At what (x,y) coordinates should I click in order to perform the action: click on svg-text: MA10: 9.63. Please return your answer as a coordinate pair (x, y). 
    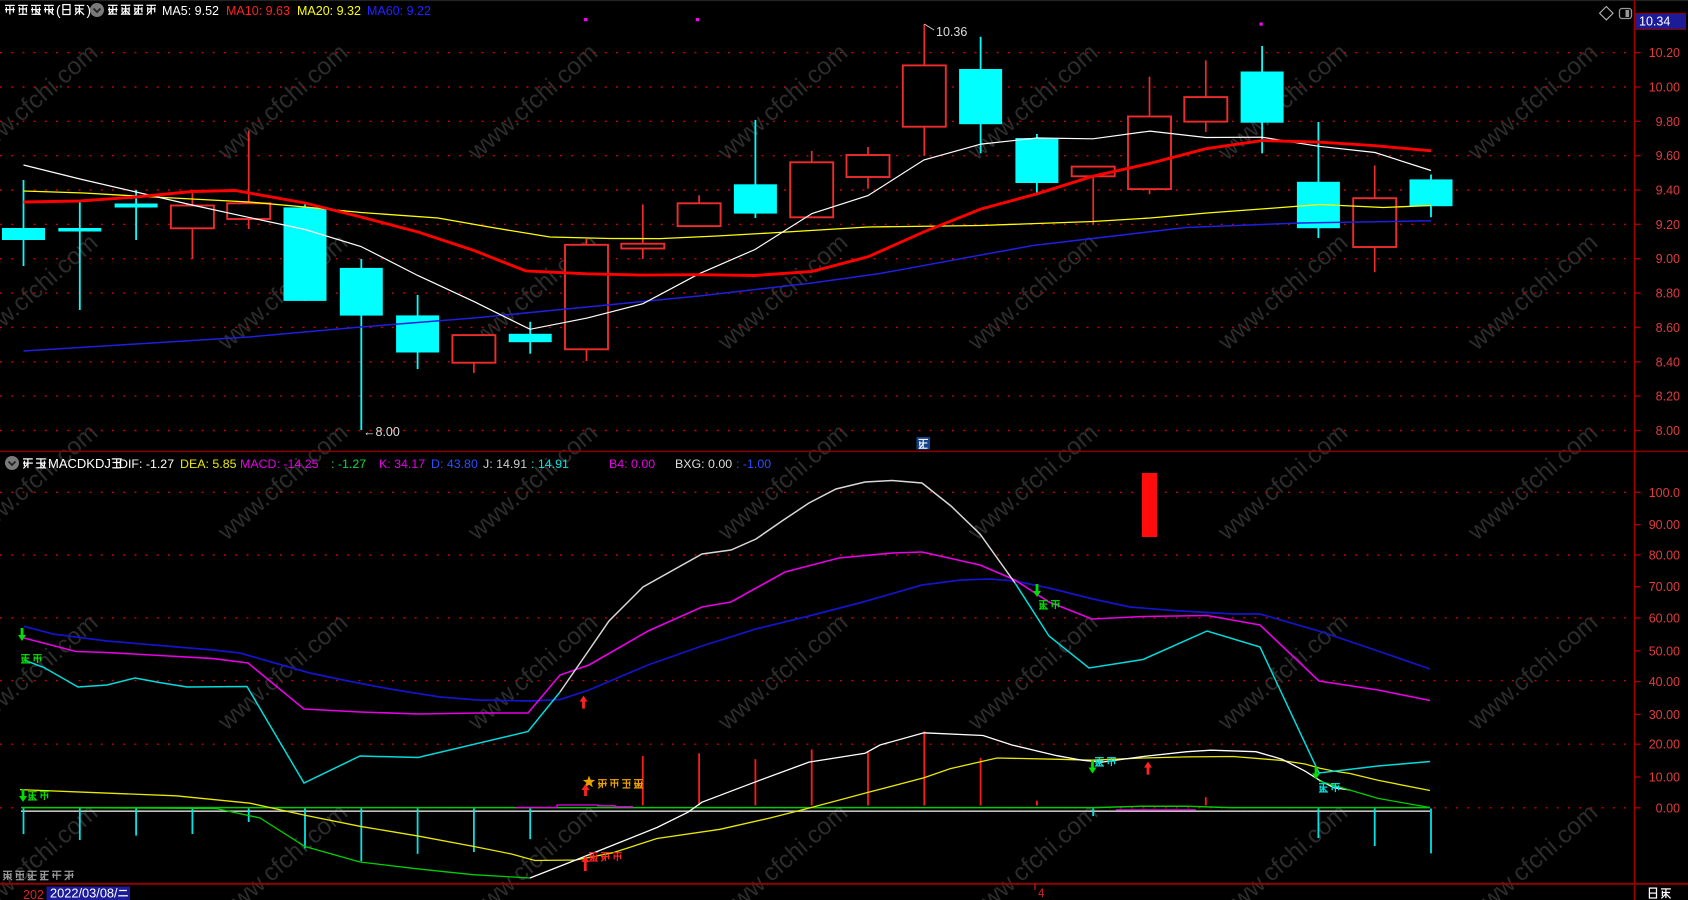
    Looking at the image, I should click on (258, 11).